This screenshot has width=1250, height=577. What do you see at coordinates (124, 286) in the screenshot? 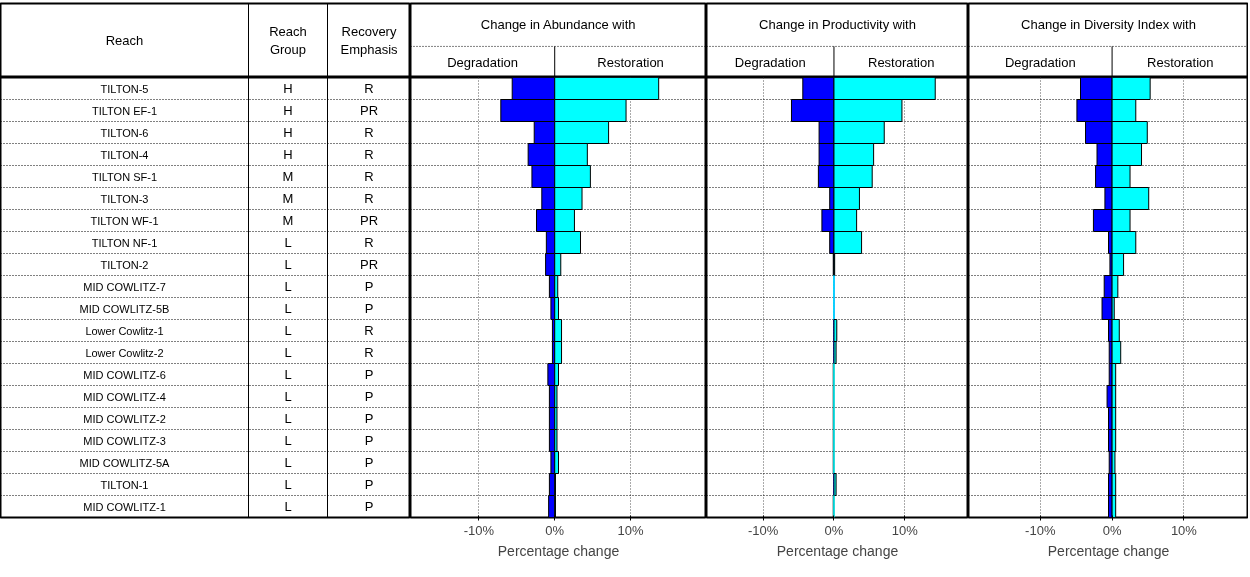
I see `category-label: MID COWLITZ-7` at bounding box center [124, 286].